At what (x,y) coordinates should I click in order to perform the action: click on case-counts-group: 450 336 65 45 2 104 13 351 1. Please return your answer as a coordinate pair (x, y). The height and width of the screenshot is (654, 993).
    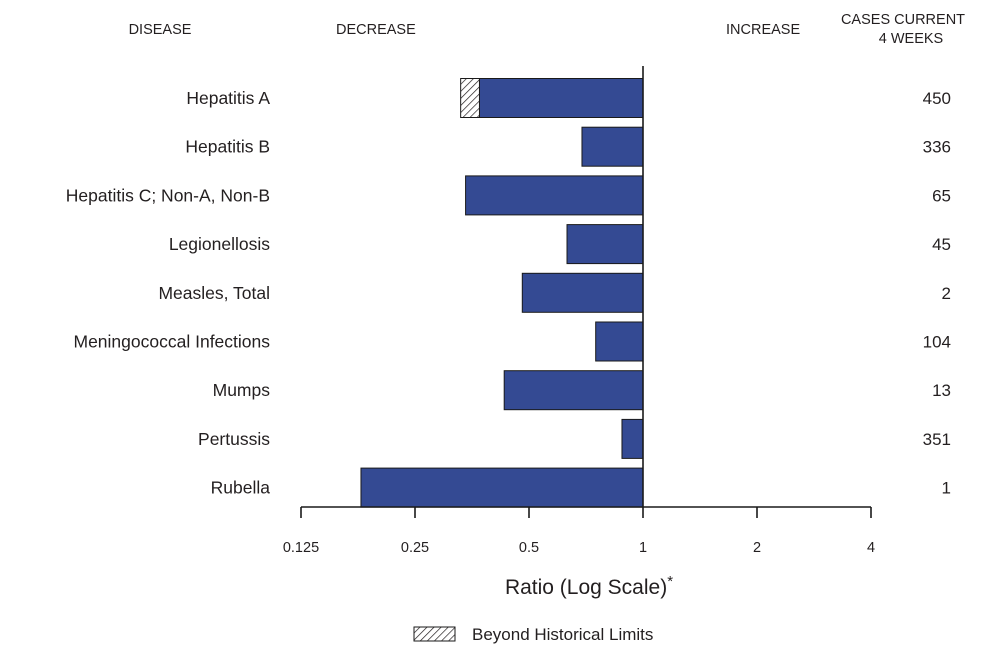
    Looking at the image, I should click on (937, 293).